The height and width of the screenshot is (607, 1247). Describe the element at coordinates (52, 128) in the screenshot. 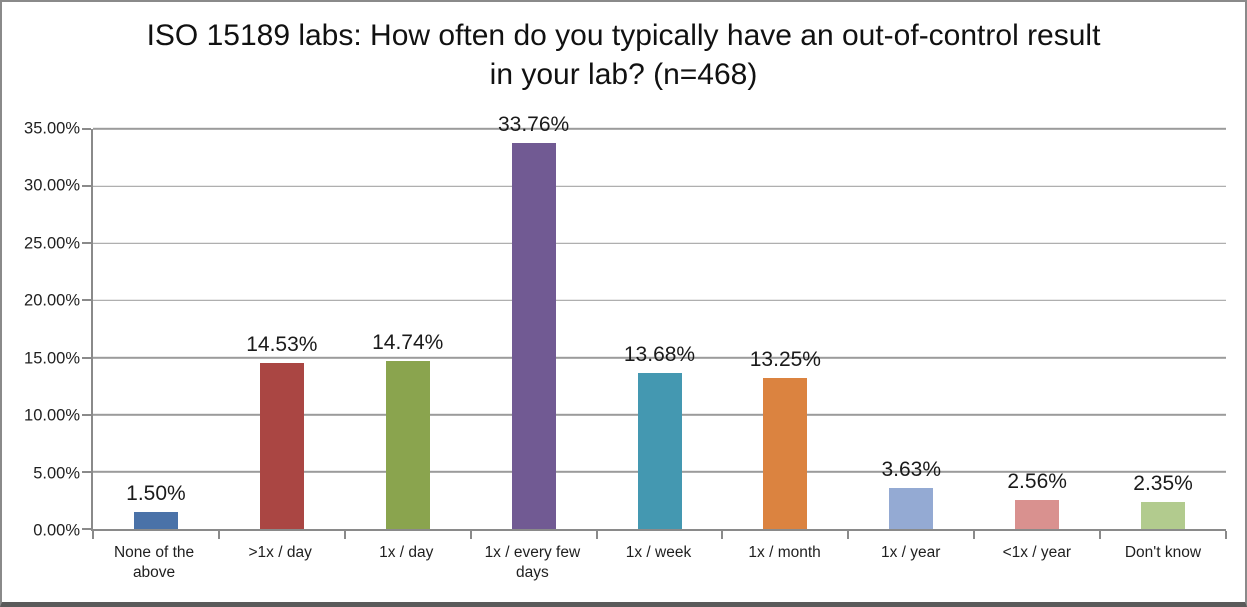

I see `y-tick-label: 35.00%` at that location.